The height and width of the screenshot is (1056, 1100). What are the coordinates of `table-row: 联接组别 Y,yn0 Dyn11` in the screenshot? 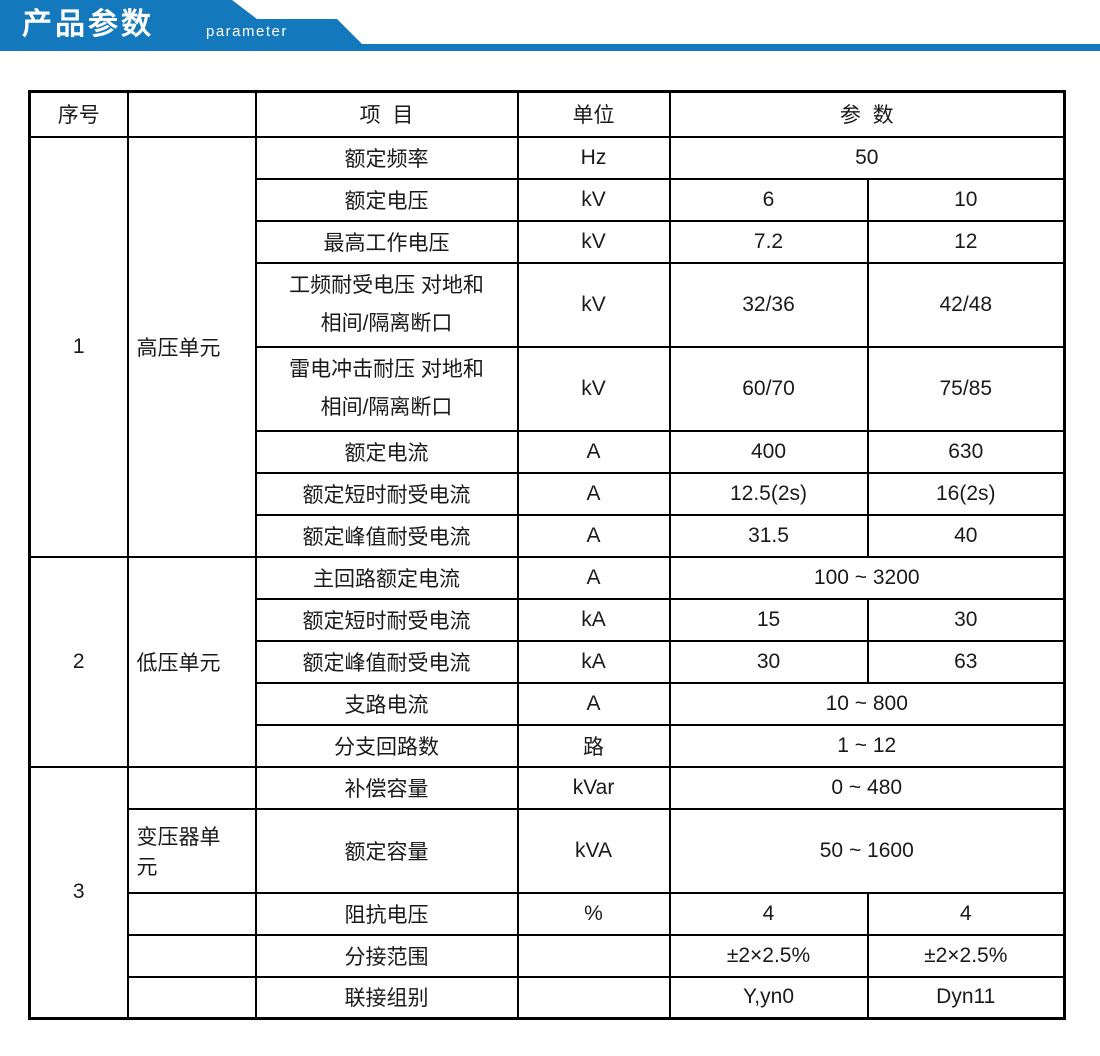 It's located at (548, 997).